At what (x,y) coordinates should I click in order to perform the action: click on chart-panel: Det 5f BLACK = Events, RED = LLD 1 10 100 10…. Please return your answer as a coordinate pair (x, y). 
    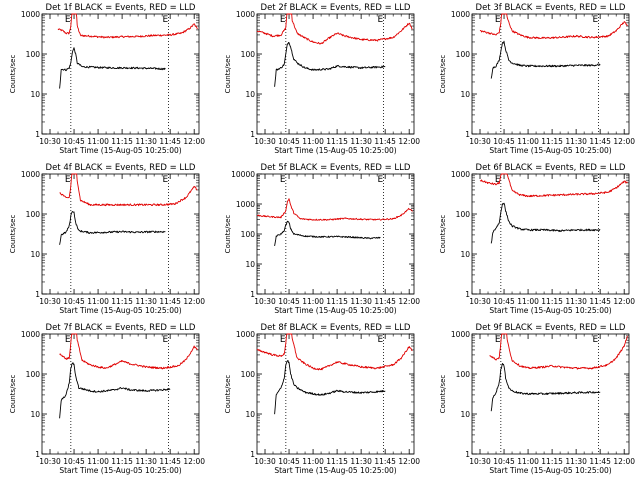
    Looking at the image, I should click on (322, 239).